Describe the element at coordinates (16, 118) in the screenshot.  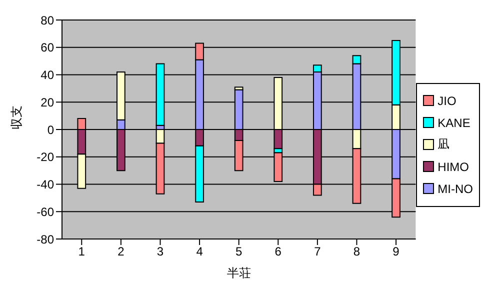
I see `y-axis-title: 収支` at that location.